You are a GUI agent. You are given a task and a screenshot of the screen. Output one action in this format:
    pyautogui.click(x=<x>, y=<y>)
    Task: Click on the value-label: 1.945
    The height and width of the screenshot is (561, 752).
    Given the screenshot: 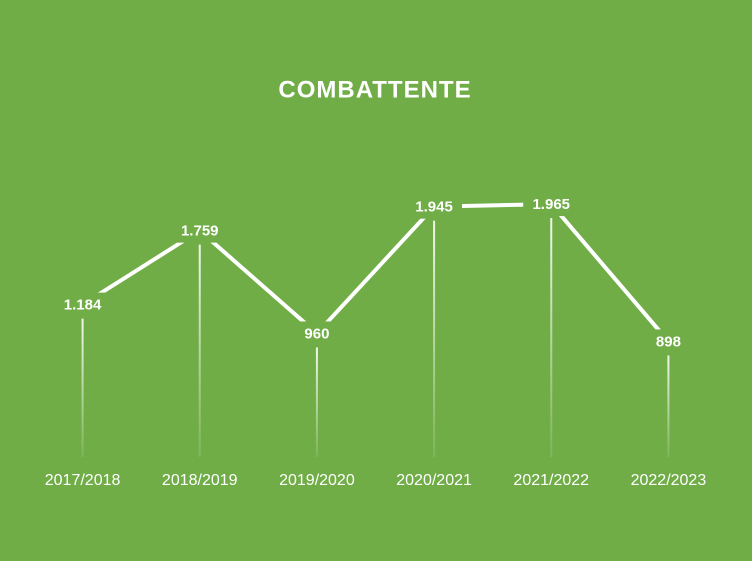 What is the action you would take?
    pyautogui.click(x=434, y=207)
    